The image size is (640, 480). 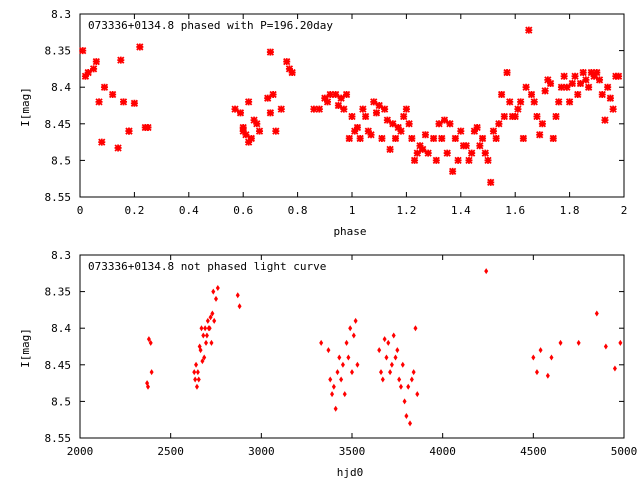 What do you see at coordinates (61, 87) in the screenshot?
I see `phased-y-tick-label: 8.4` at bounding box center [61, 87].